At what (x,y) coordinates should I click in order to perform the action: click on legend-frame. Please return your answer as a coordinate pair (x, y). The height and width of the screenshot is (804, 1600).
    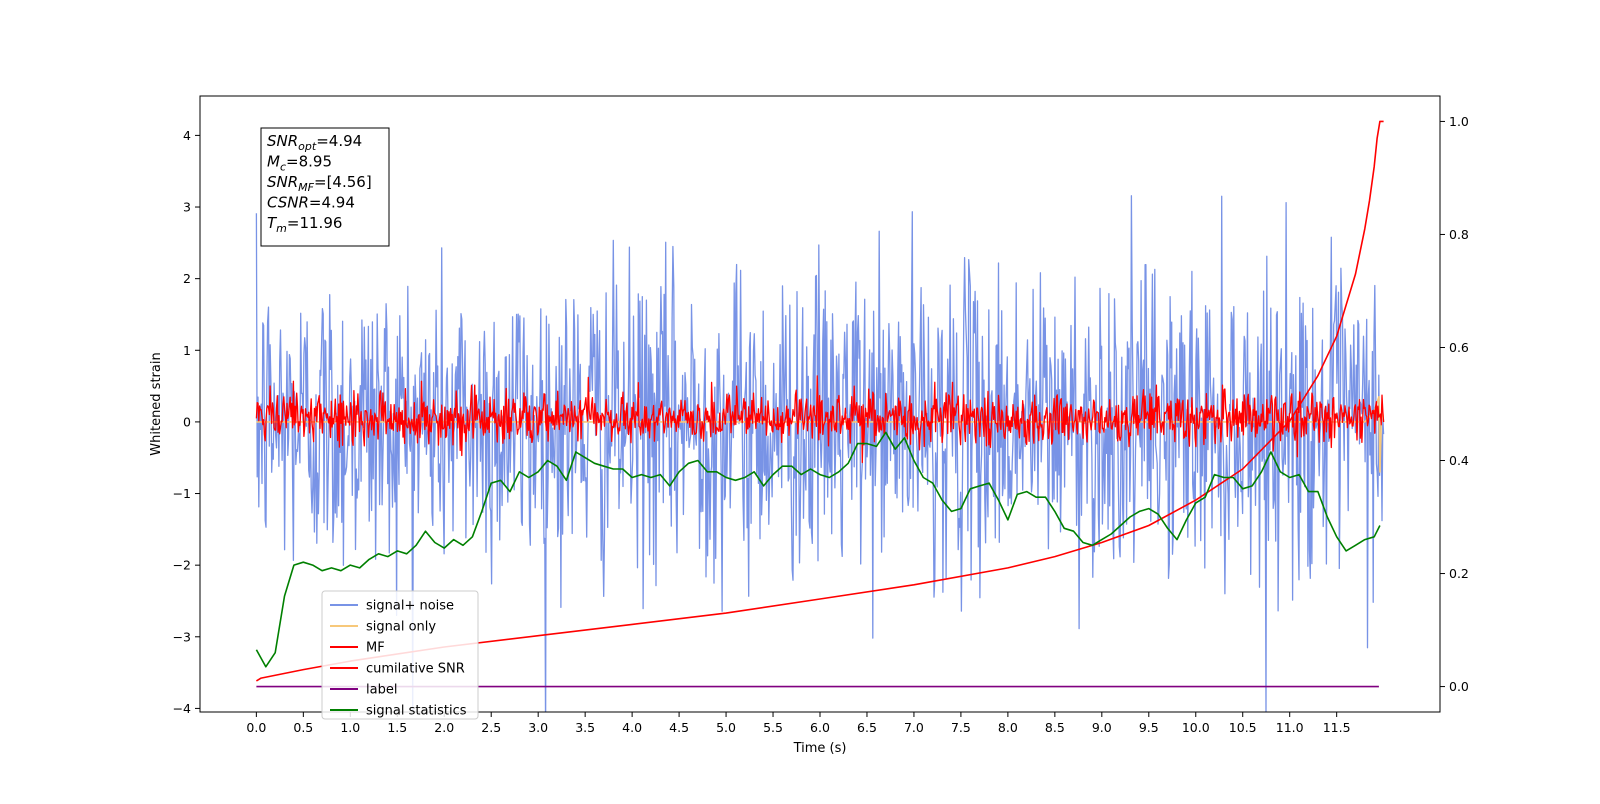
    Looking at the image, I should click on (400, 655).